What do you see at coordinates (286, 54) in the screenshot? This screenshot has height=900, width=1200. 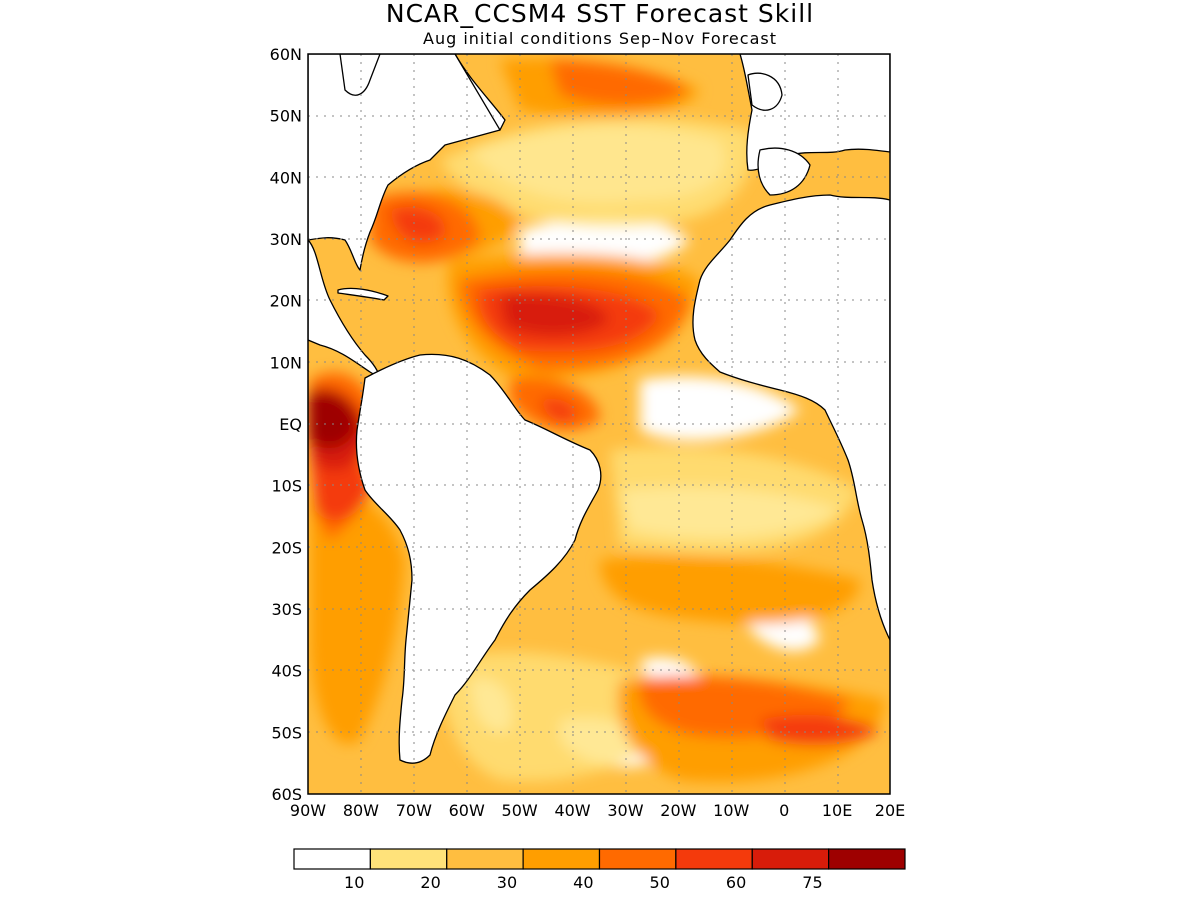 I see `lat-tick-label: 60N` at bounding box center [286, 54].